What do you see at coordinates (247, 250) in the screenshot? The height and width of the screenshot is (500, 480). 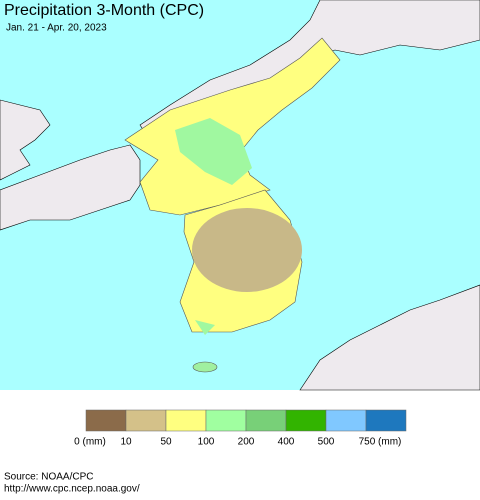 I see `precip-patch-brown` at bounding box center [247, 250].